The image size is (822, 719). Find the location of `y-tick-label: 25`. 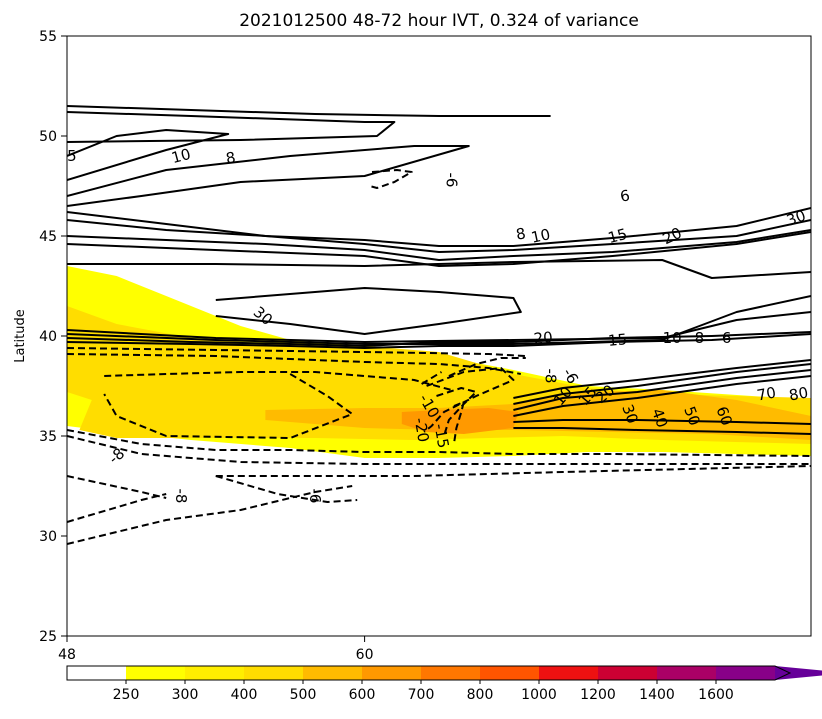

y-tick-label: 25 is located at coordinates (48, 637).